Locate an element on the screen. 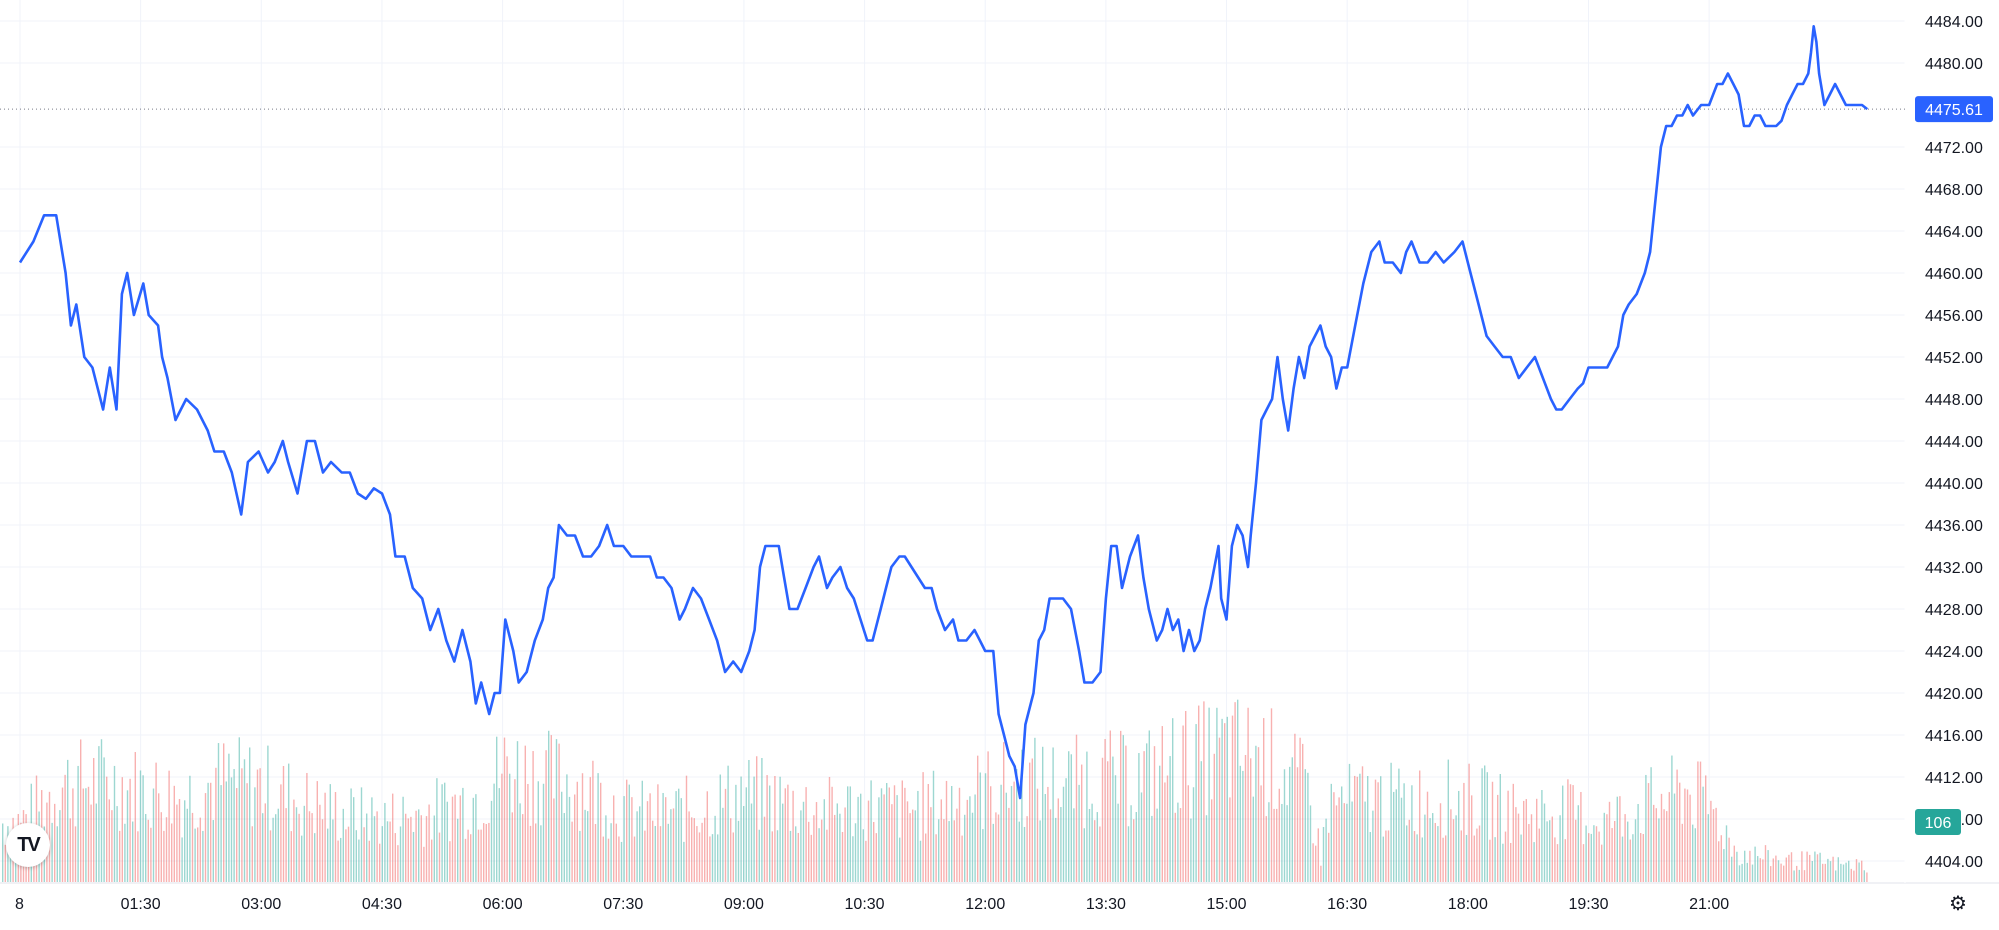 This screenshot has width=1999, height=930. tradingview-logo-icon: TV is located at coordinates (28, 845).